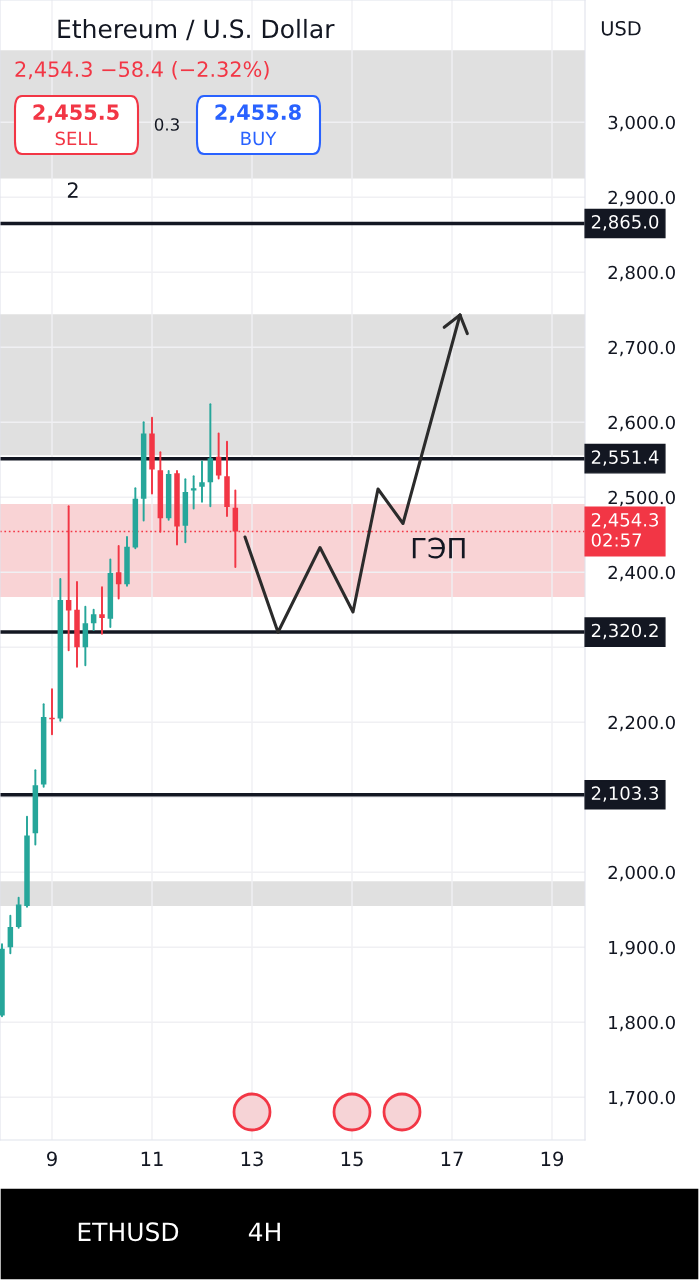 The image size is (699, 1280). What do you see at coordinates (641, 498) in the screenshot?
I see `y-tick-label: 2,500.0` at bounding box center [641, 498].